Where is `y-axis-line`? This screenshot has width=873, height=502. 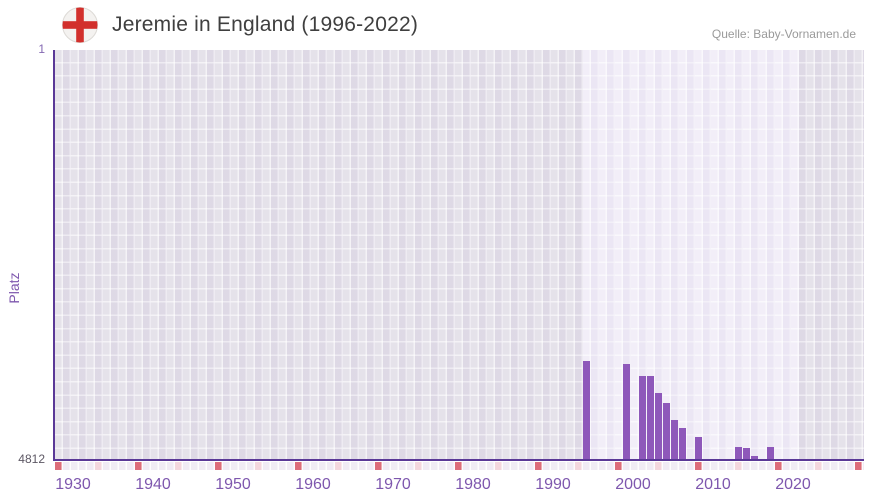
y-axis-line is located at coordinates (54, 255).